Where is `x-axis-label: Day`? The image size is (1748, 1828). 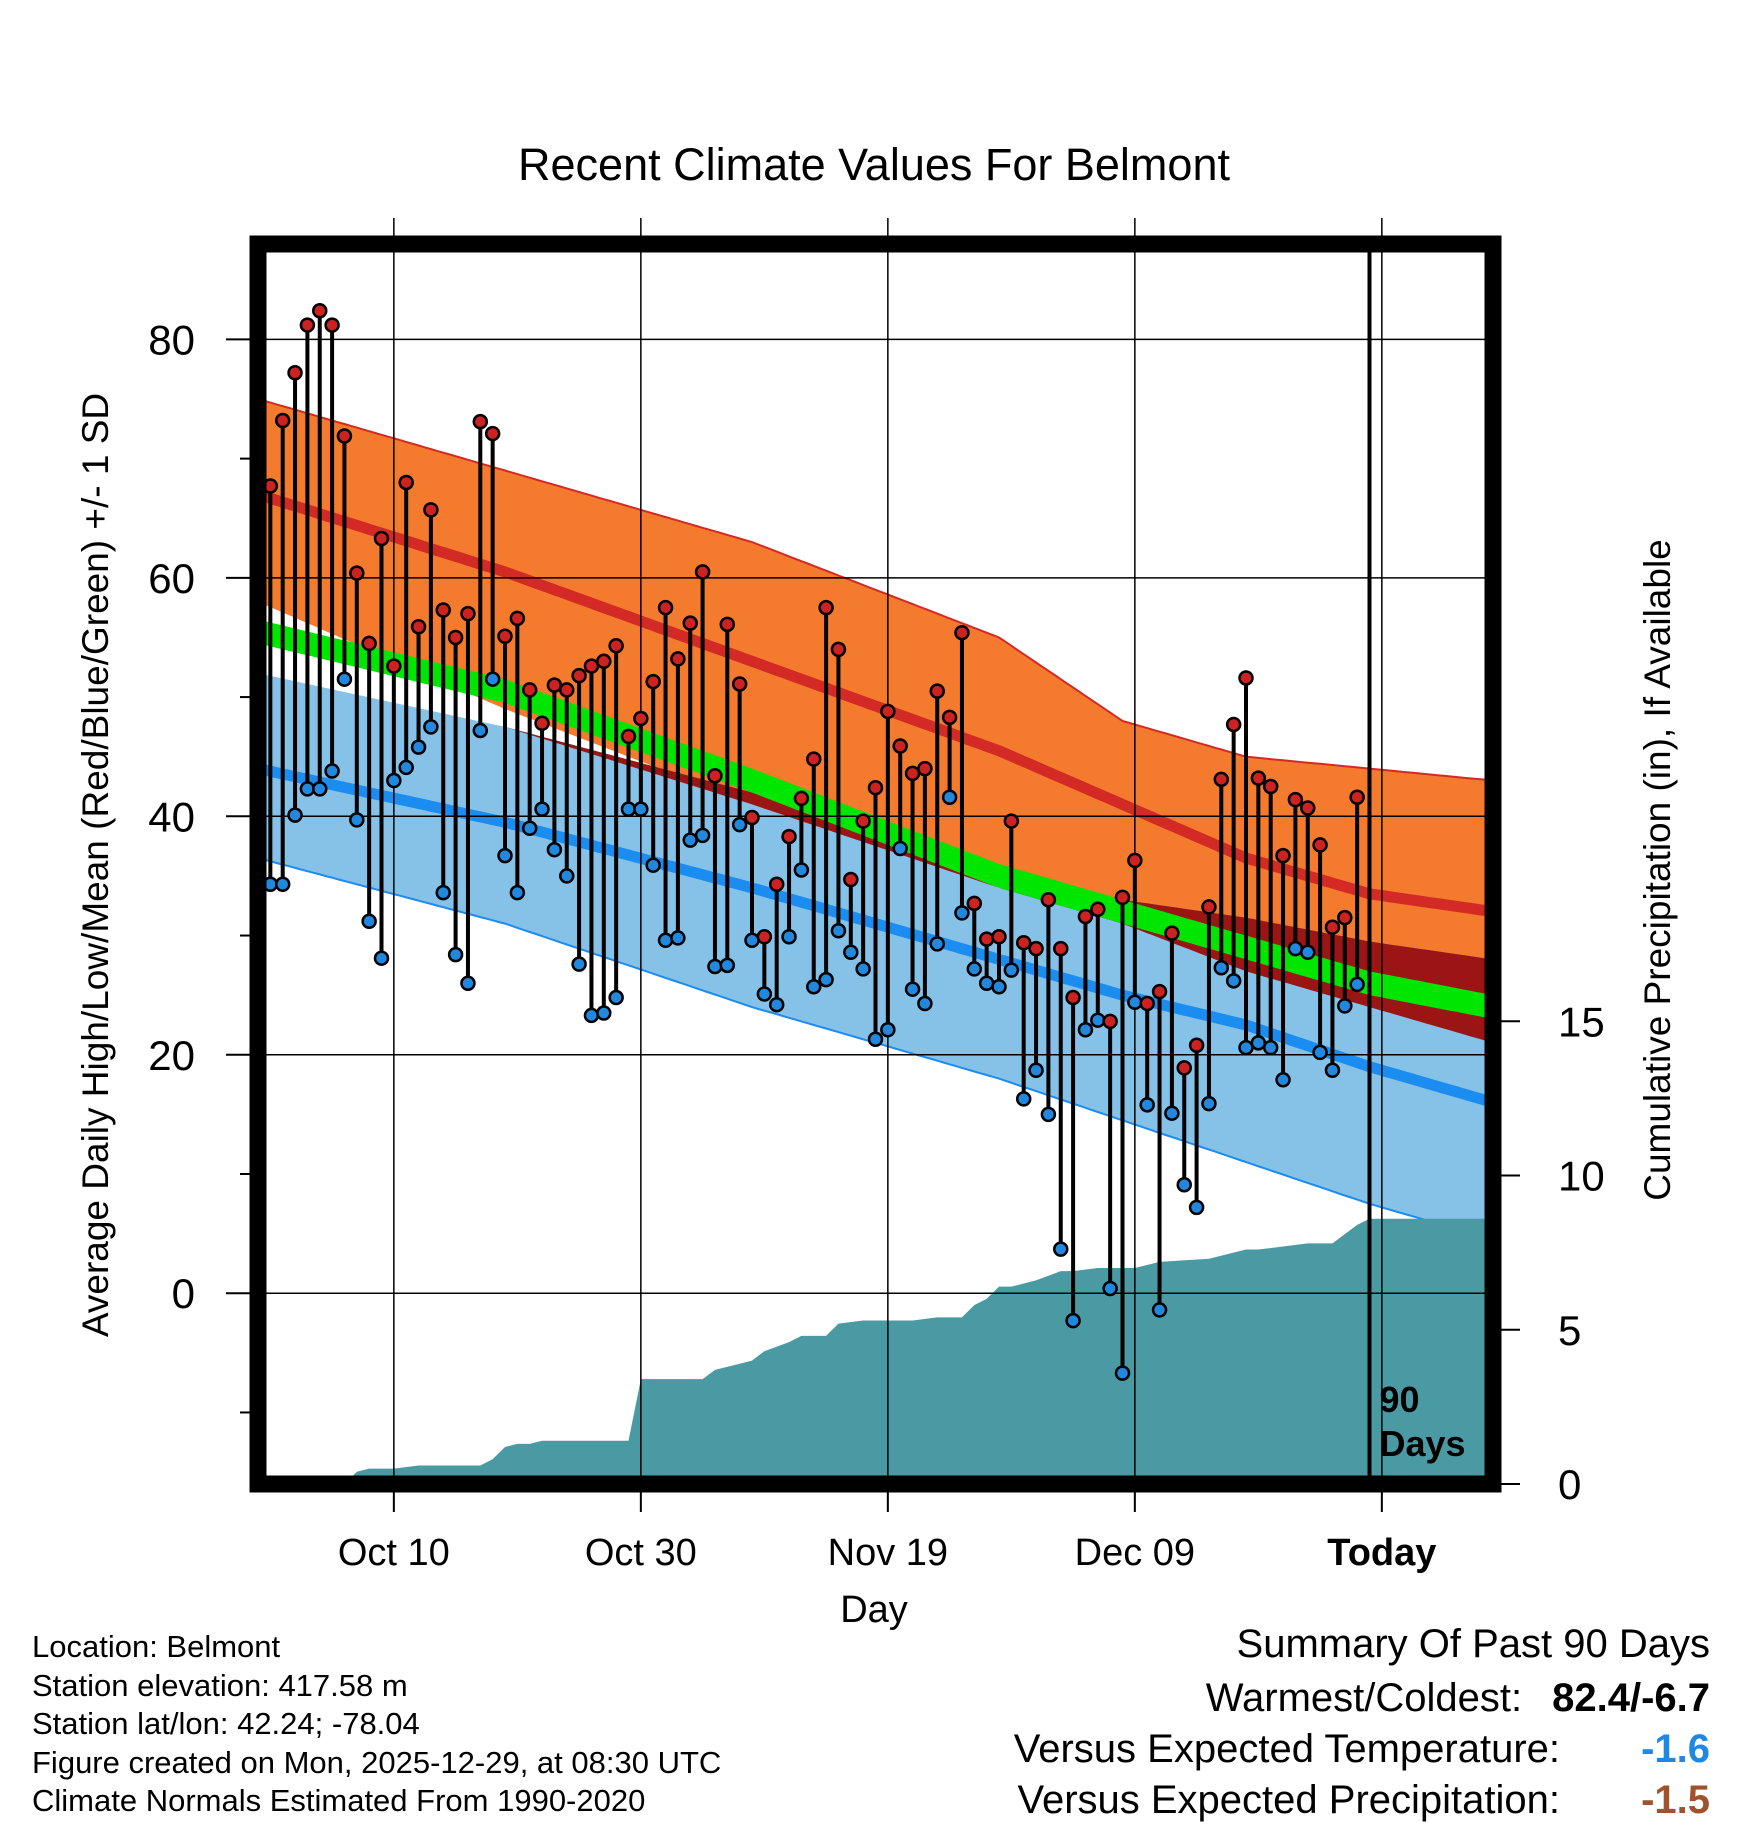 x-axis-label: Day is located at coordinates (874, 1610).